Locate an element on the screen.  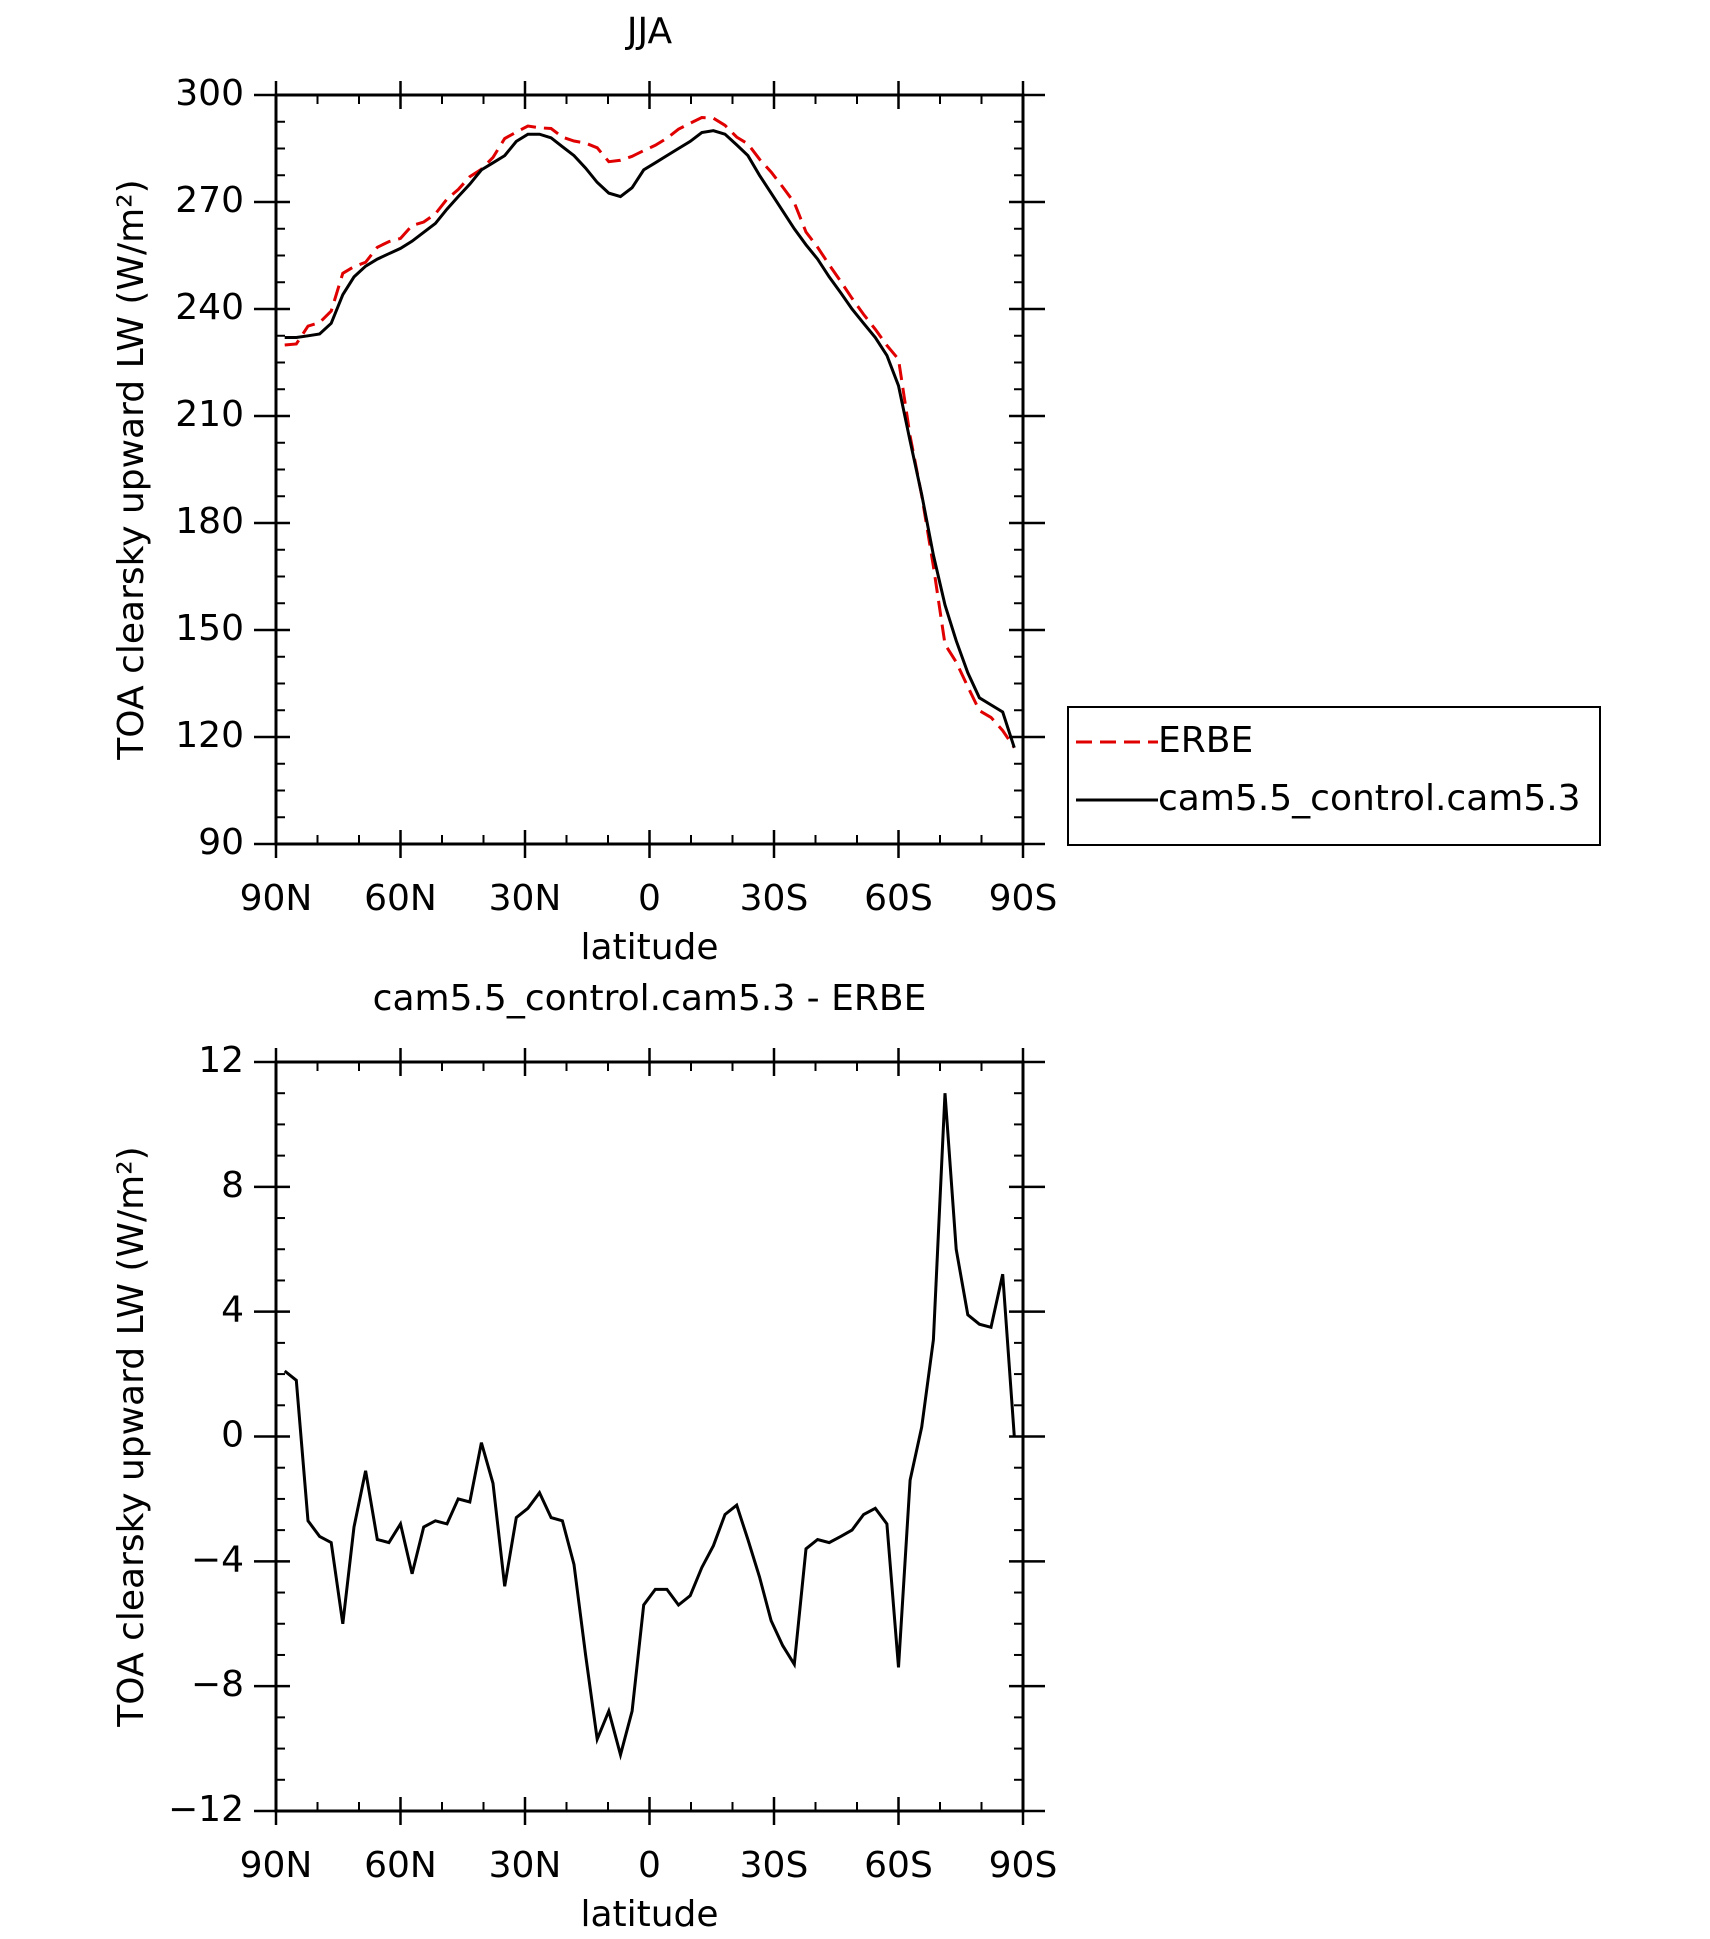
y-tick-label: 300 is located at coordinates (209, 93).